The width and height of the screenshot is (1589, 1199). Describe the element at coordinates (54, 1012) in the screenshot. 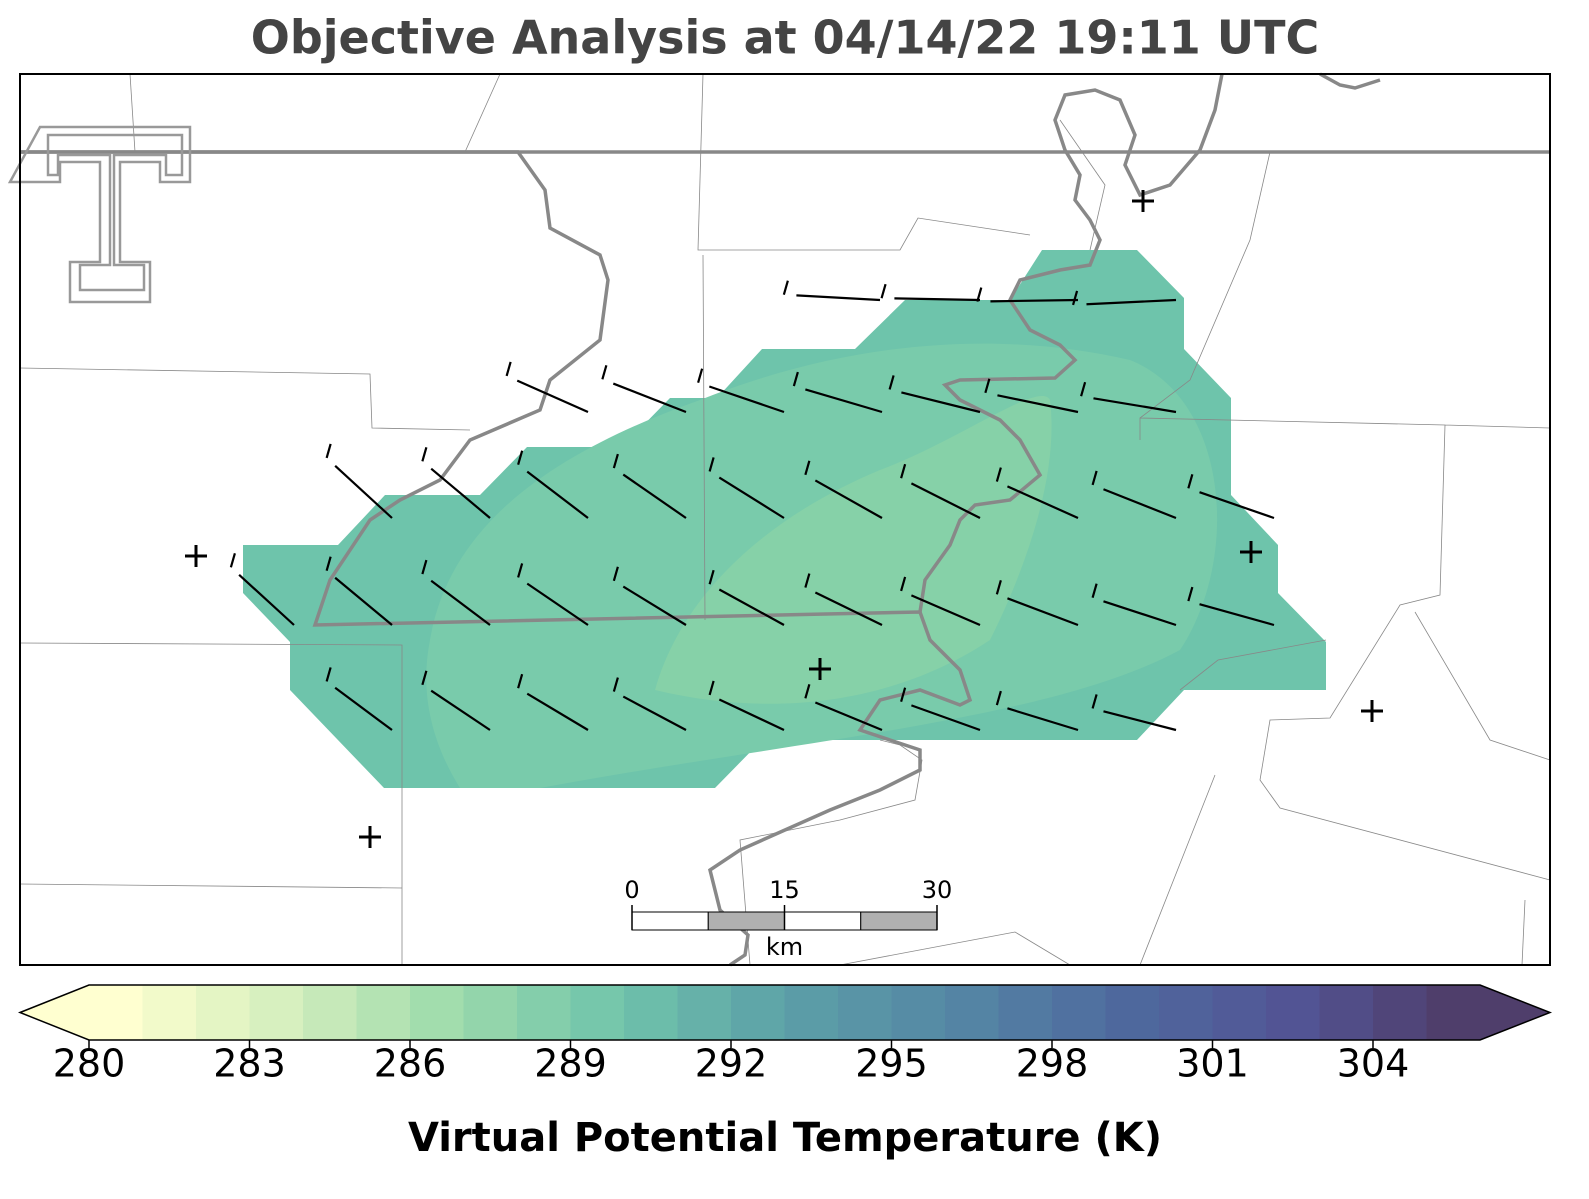

I see `colorbar-extend-low` at that location.